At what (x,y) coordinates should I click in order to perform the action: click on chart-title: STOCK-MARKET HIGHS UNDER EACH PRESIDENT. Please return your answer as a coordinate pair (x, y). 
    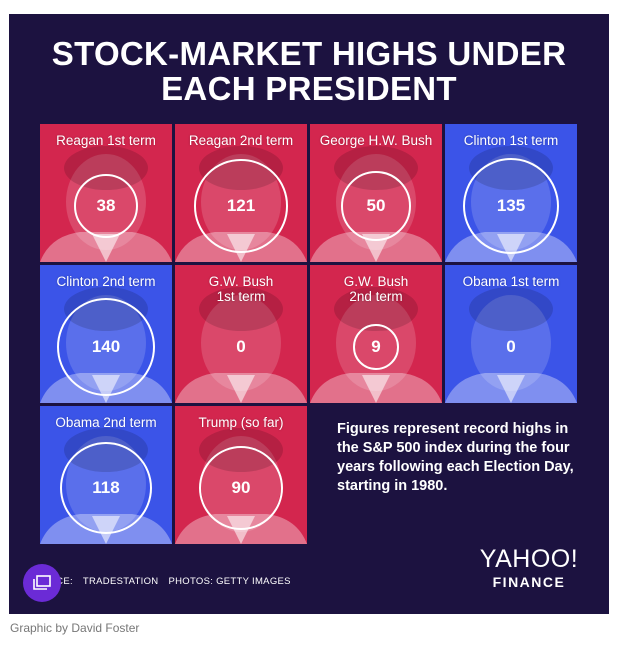
    Looking at the image, I should click on (309, 71).